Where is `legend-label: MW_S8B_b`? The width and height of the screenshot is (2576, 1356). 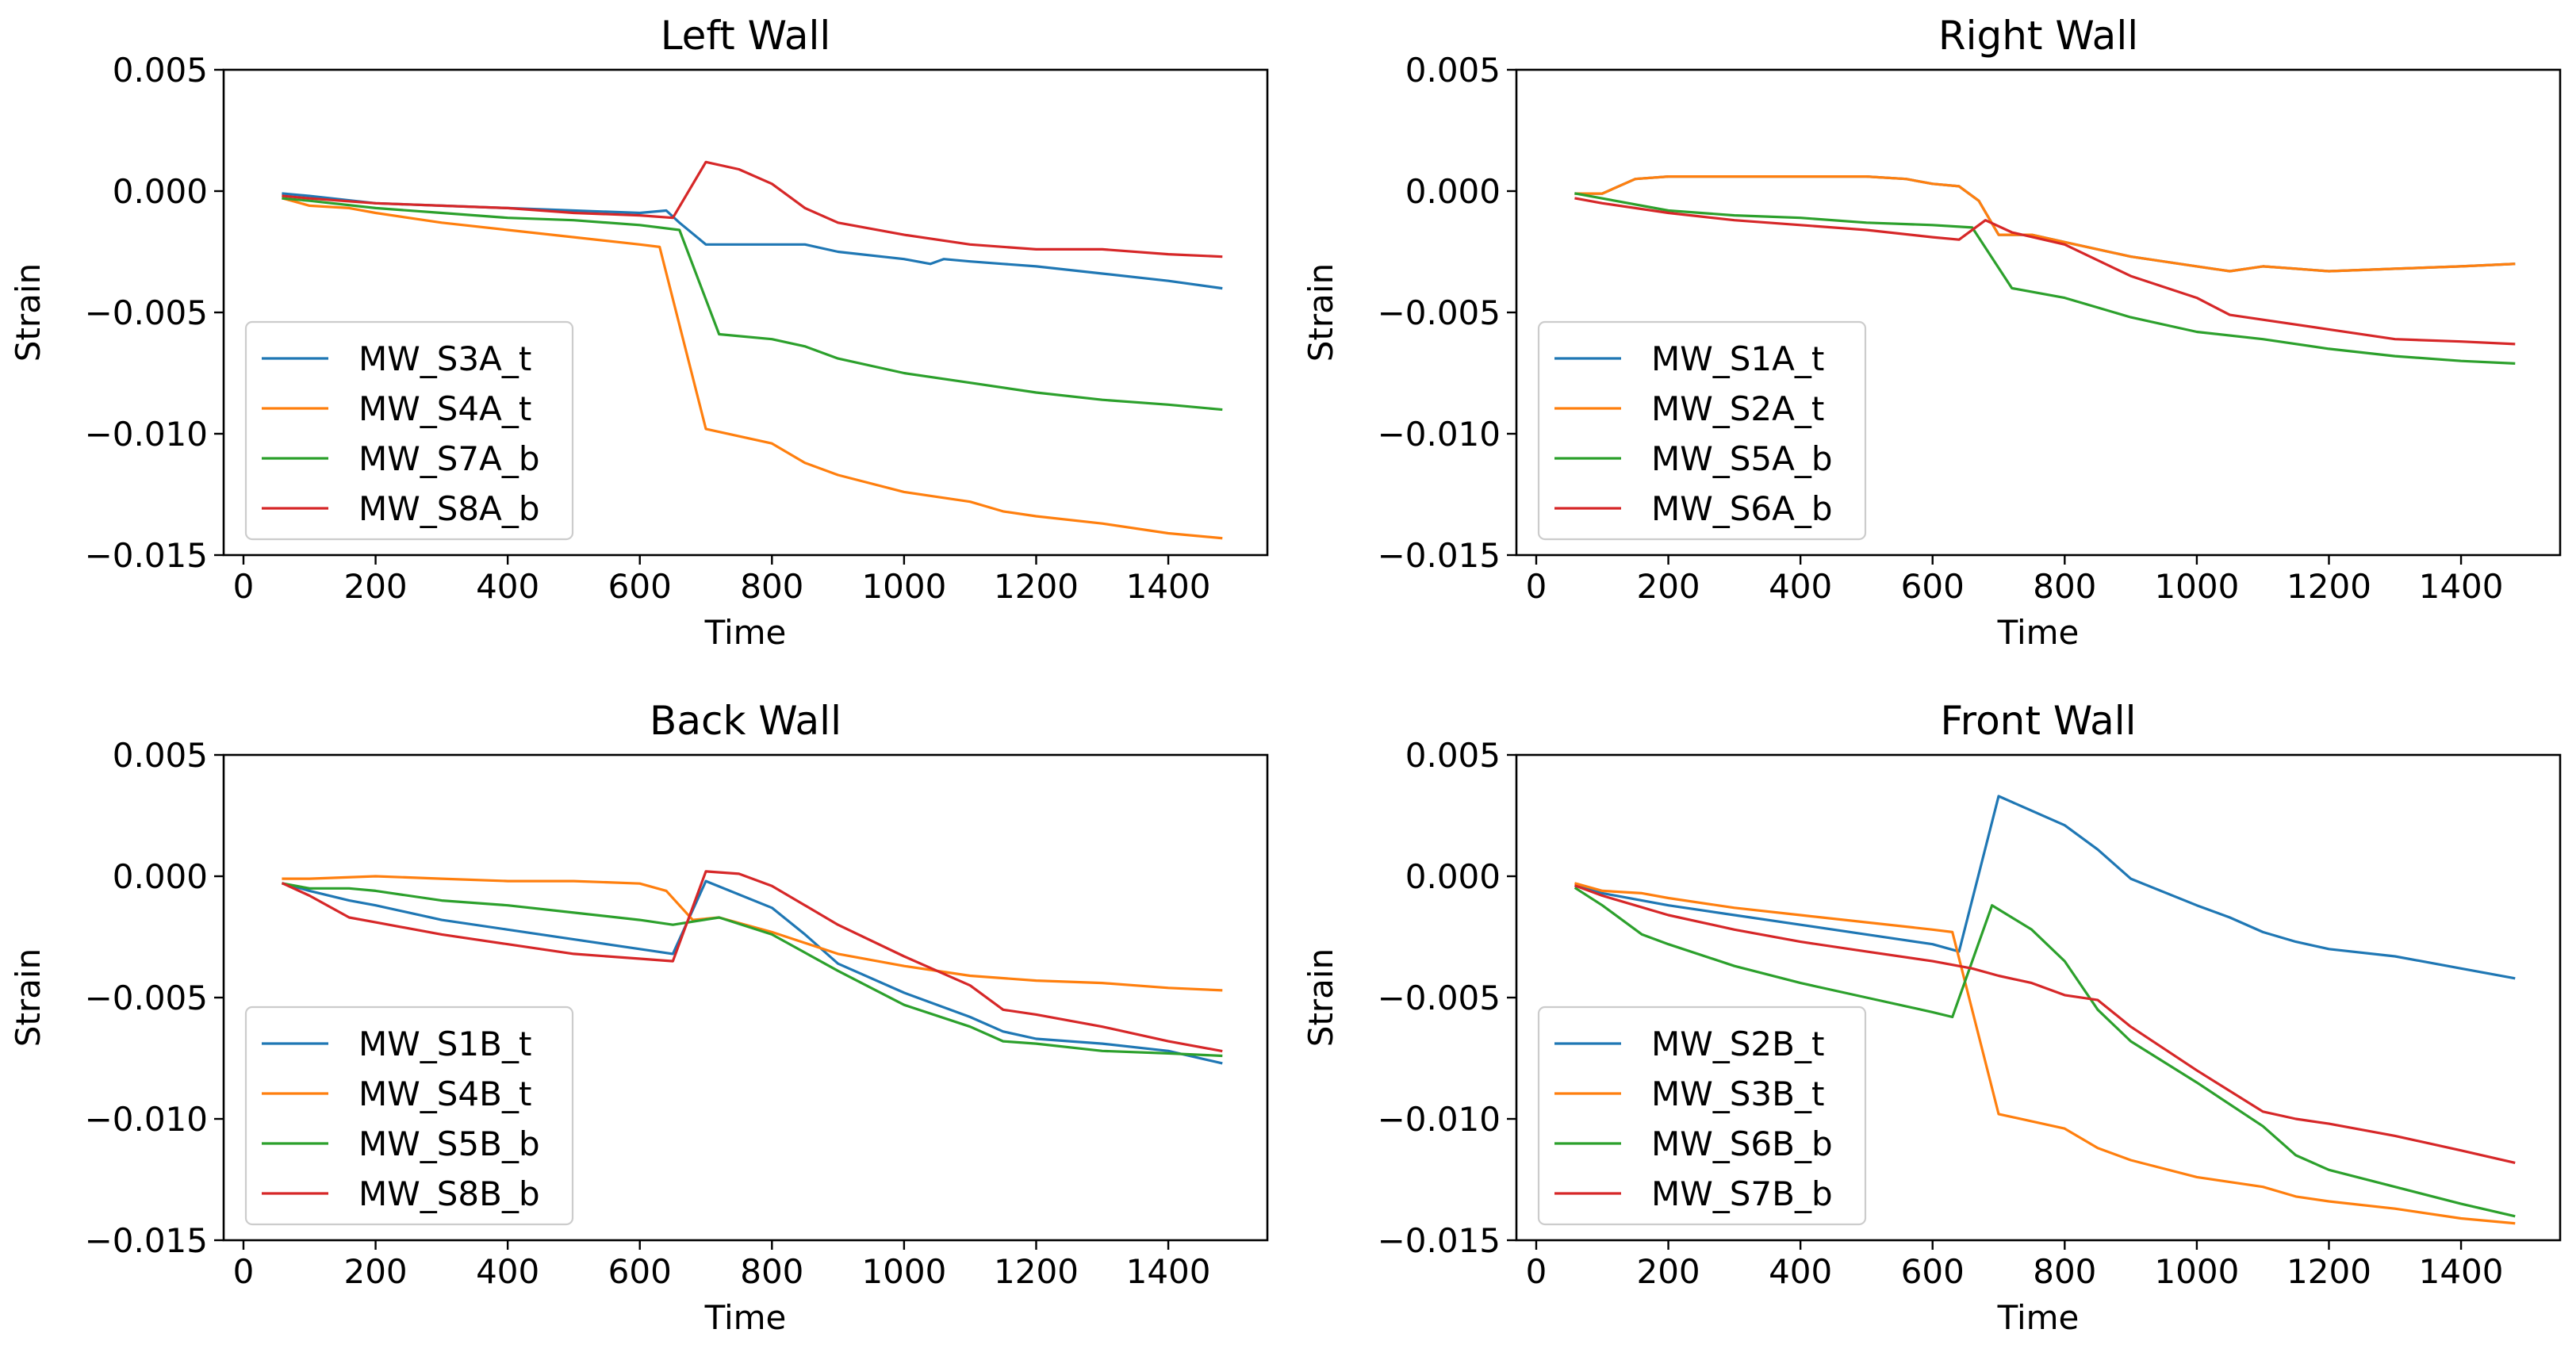 legend-label: MW_S8B_b is located at coordinates (449, 1193).